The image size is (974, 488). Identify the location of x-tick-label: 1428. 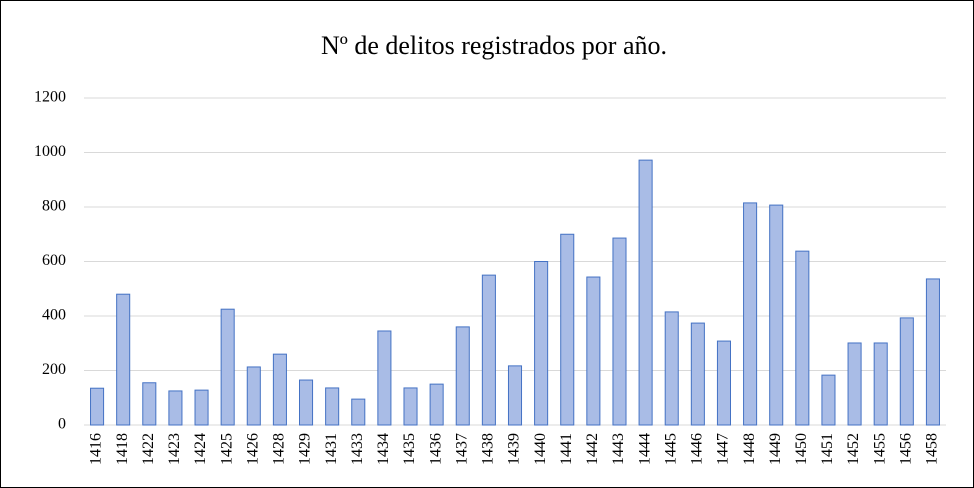
(279, 449).